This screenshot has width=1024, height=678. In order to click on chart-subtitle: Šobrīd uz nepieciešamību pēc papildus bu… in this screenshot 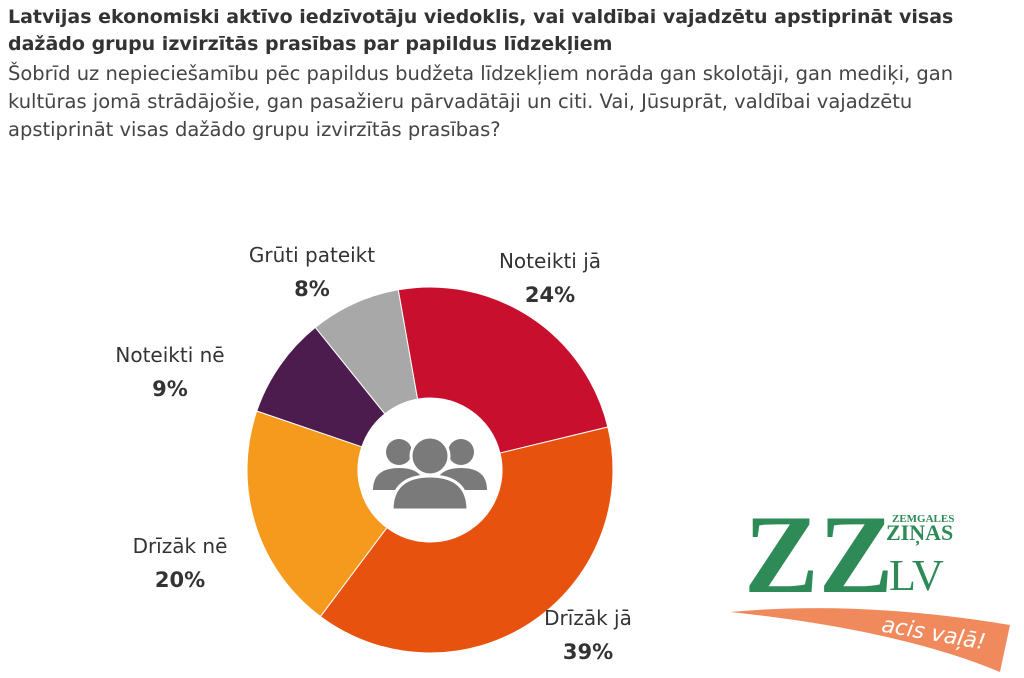, I will do `click(481, 101)`.